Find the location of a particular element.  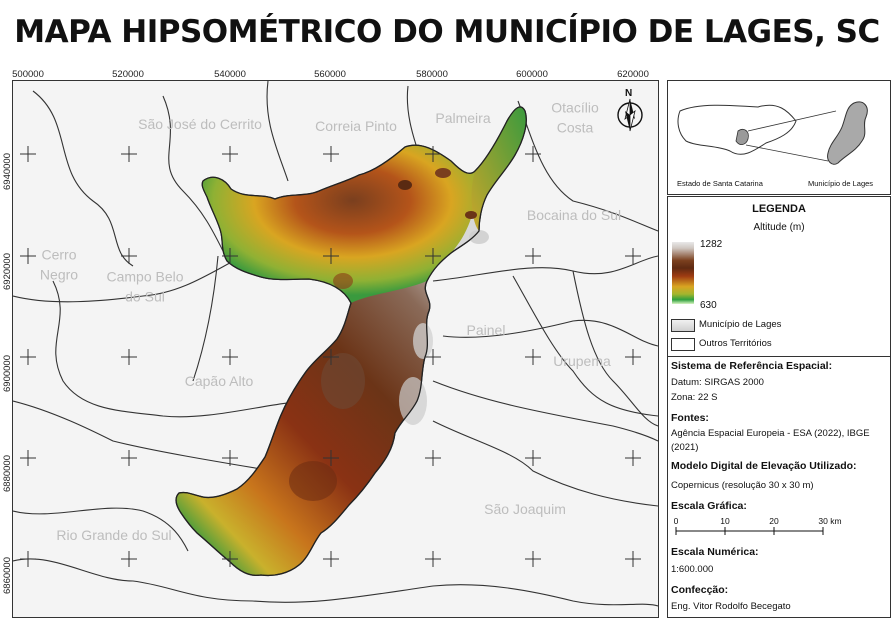

x-tick-label: 520000 is located at coordinates (128, 74).